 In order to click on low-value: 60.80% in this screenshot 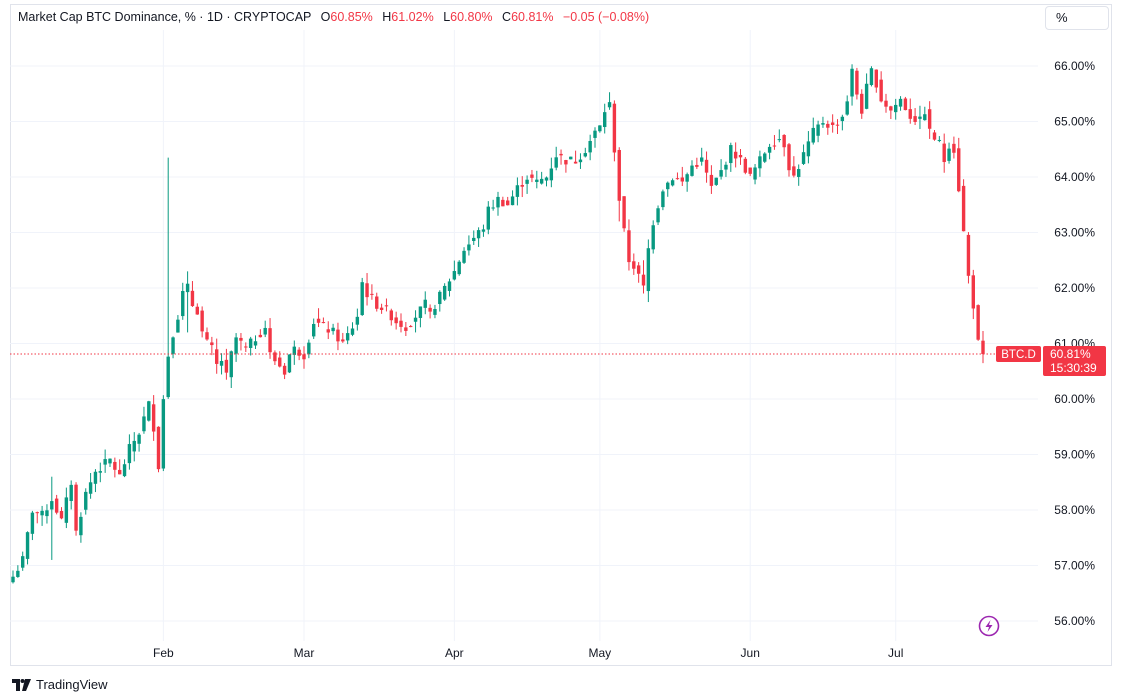, I will do `click(471, 17)`.